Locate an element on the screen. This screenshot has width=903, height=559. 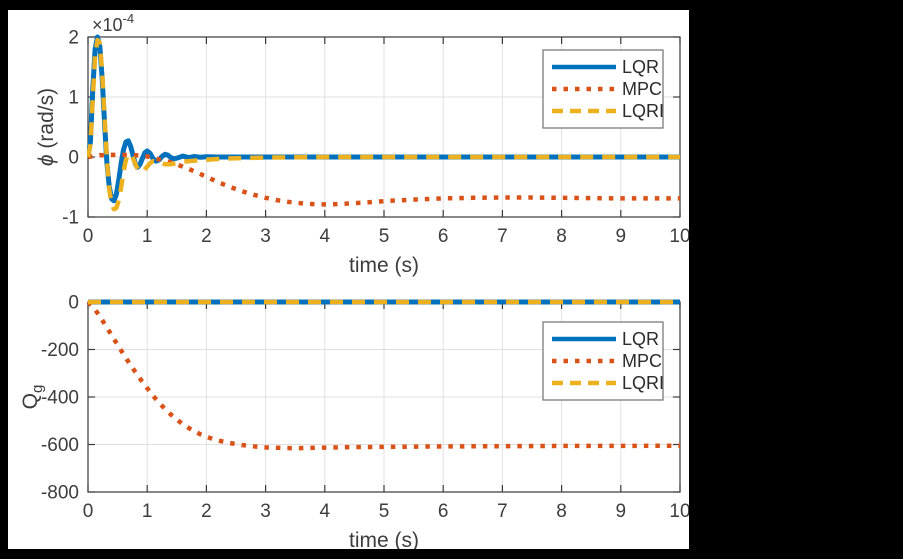
y-tick-label: -200 is located at coordinates (60, 350).